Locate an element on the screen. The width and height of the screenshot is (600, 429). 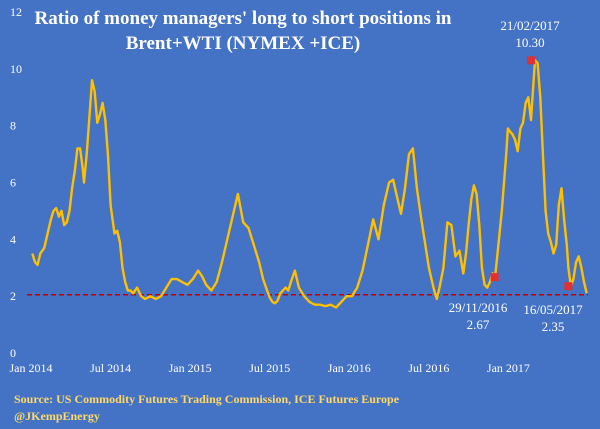
y-tick-label: 12 is located at coordinates (16, 12).